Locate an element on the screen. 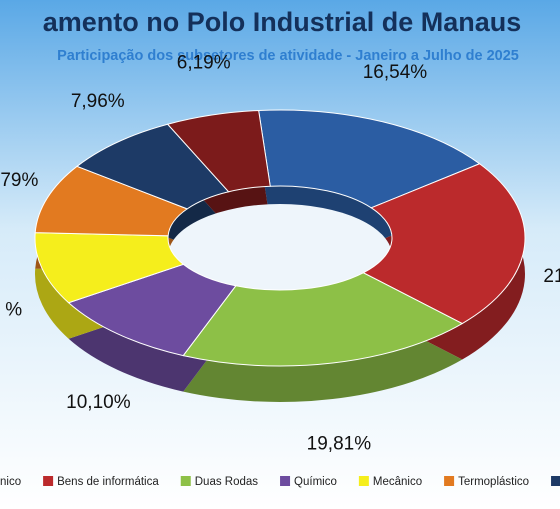 The image size is (560, 509). value-label: 6,19% is located at coordinates (204, 62).